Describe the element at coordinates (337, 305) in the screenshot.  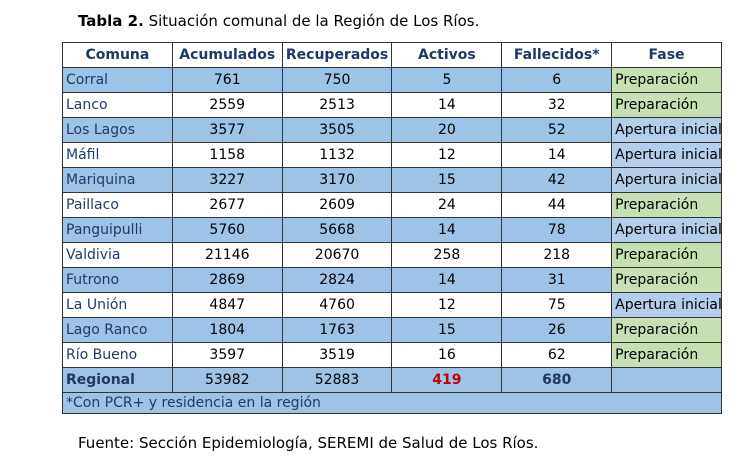
I see `cell: 4760` at that location.